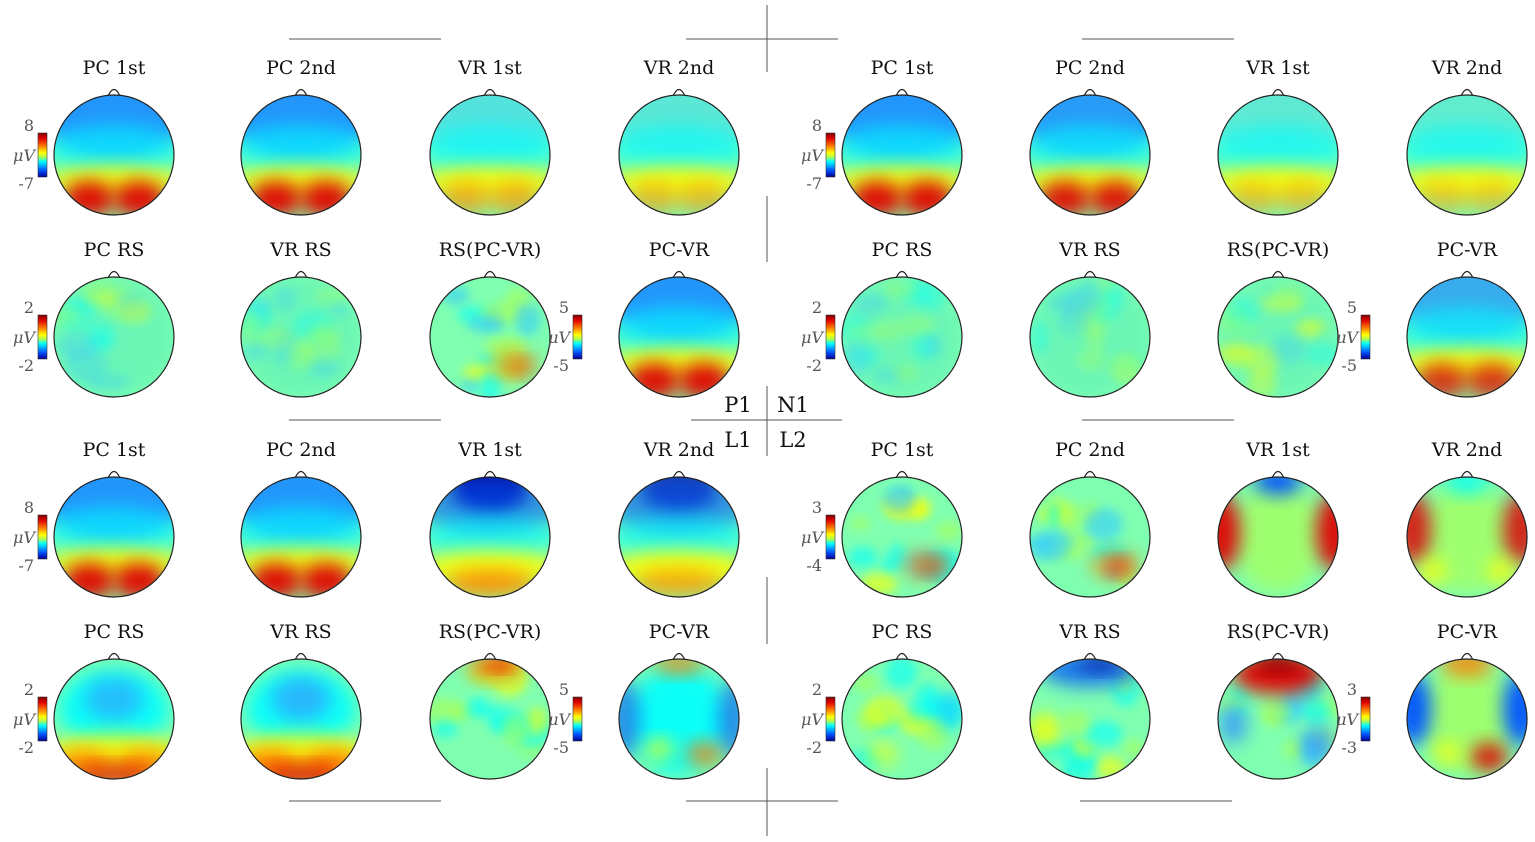 The height and width of the screenshot is (842, 1535). I want to click on topomap-l2-vr-rs, so click(1090, 716).